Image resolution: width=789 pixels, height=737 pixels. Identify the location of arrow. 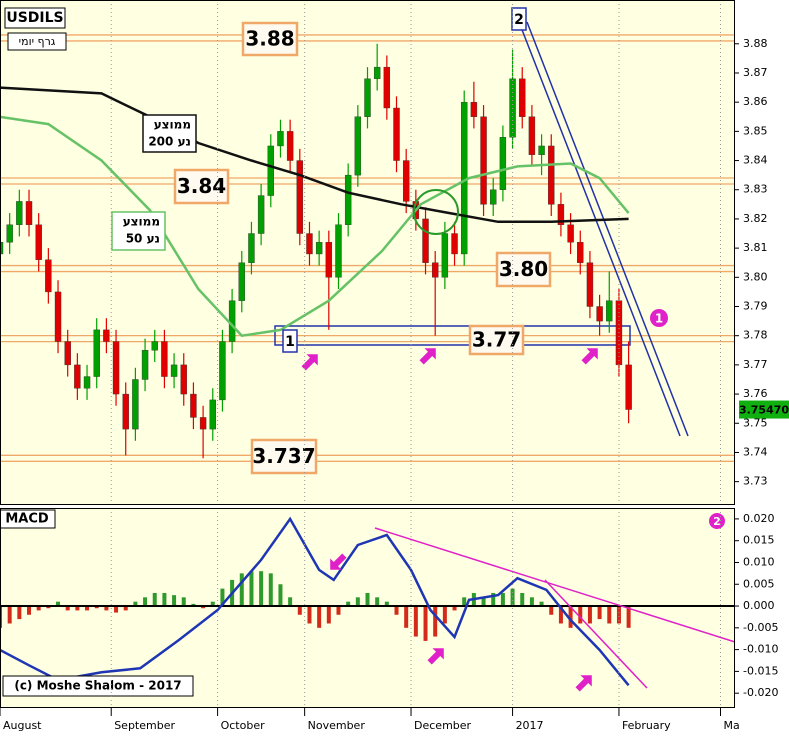
(589, 356).